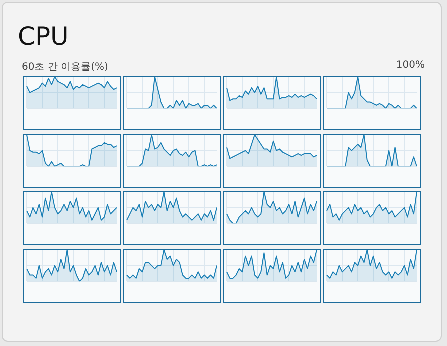  I want to click on text: 60초 간 이용률(%), so click(65, 67).